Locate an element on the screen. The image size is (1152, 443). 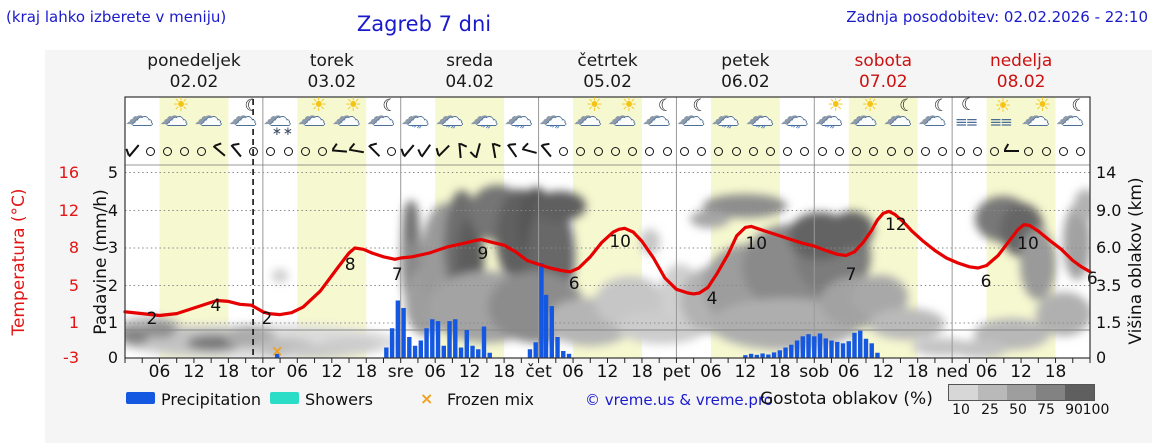
precipitation-swatch is located at coordinates (140, 398).